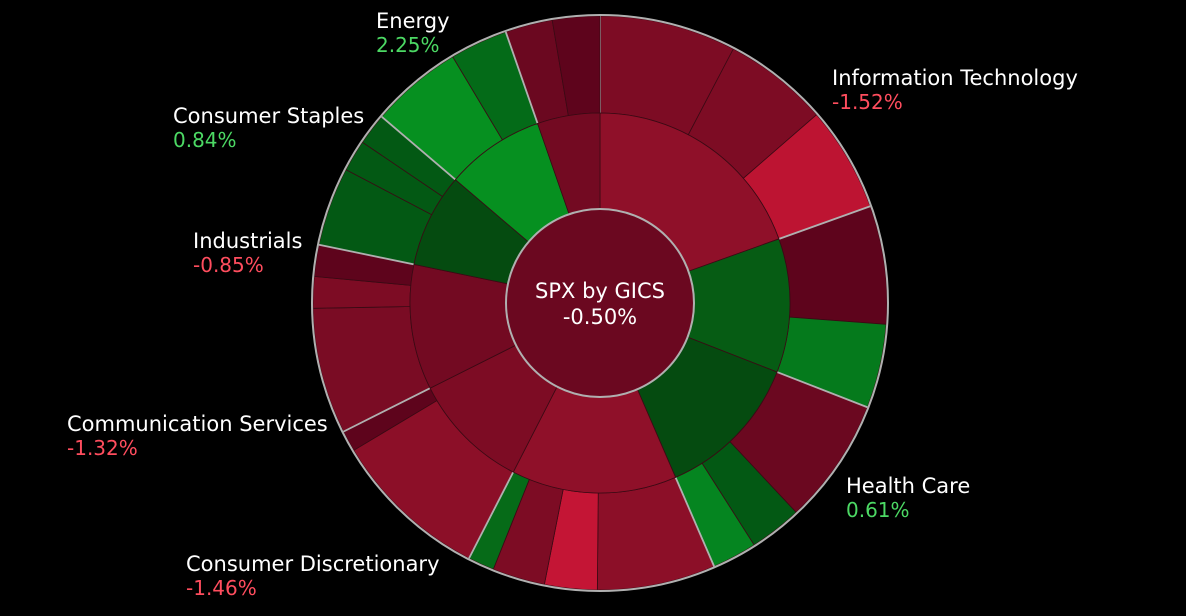  I want to click on sector-change-energy: 2.25%, so click(408, 45).